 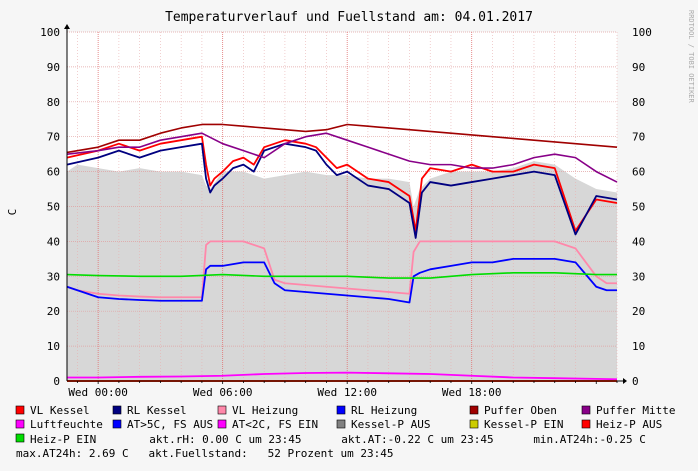 I want to click on y-axis-arrow, so click(x=67, y=26).